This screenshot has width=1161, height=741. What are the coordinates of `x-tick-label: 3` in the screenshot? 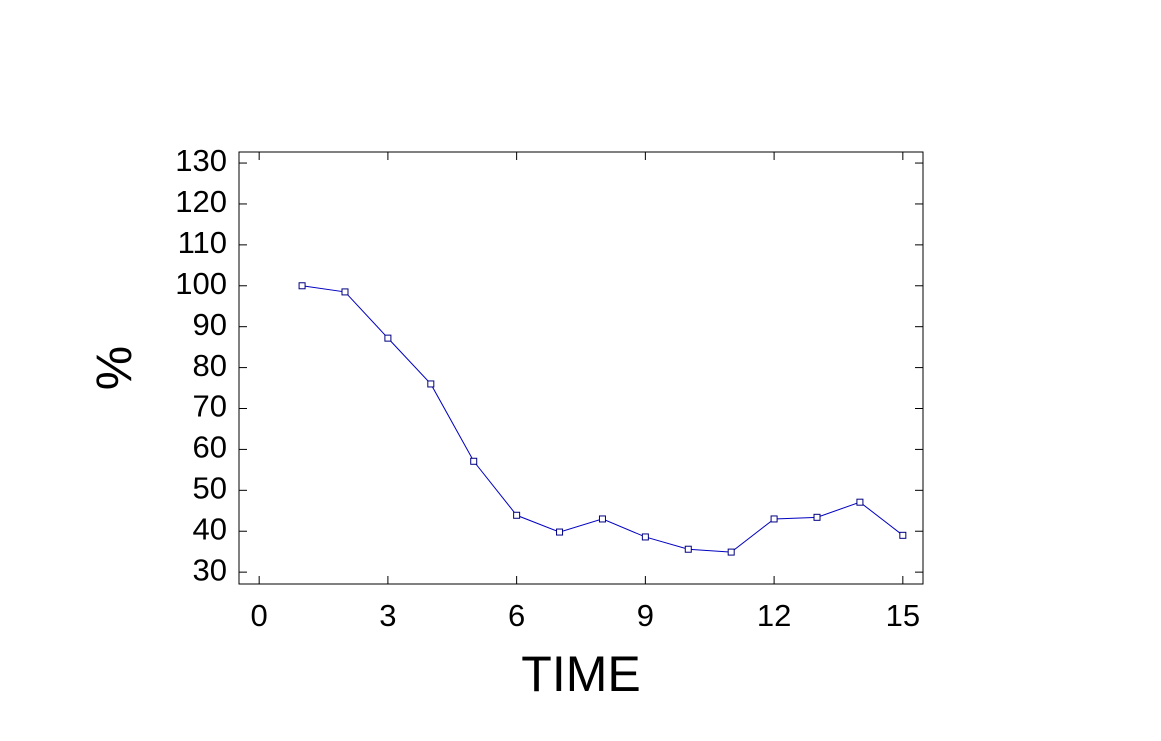 It's located at (387, 615).